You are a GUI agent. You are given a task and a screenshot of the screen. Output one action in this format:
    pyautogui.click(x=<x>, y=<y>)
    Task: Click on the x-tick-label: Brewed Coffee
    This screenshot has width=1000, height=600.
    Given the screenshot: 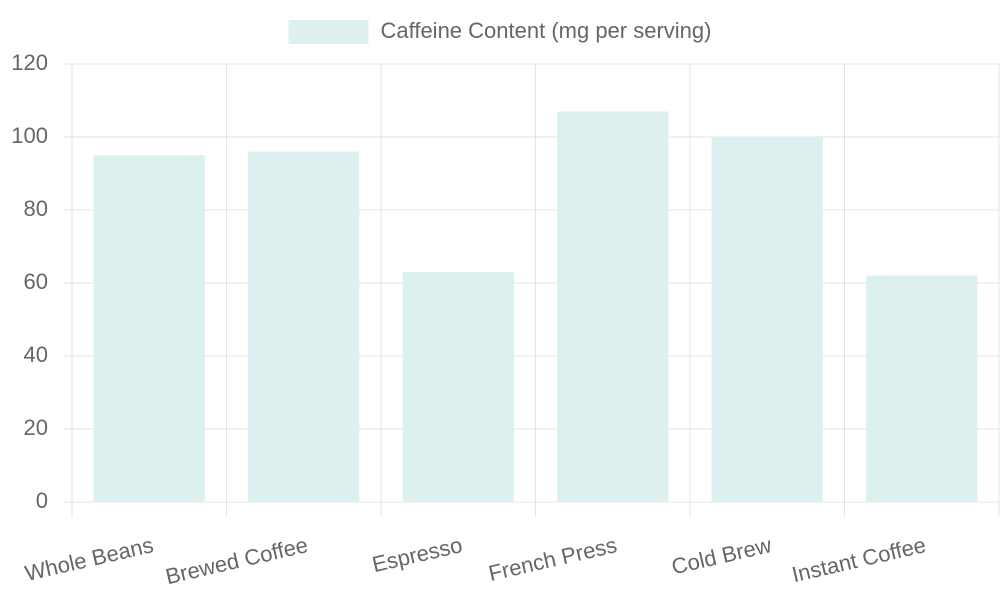 What is the action you would take?
    pyautogui.click(x=236, y=560)
    